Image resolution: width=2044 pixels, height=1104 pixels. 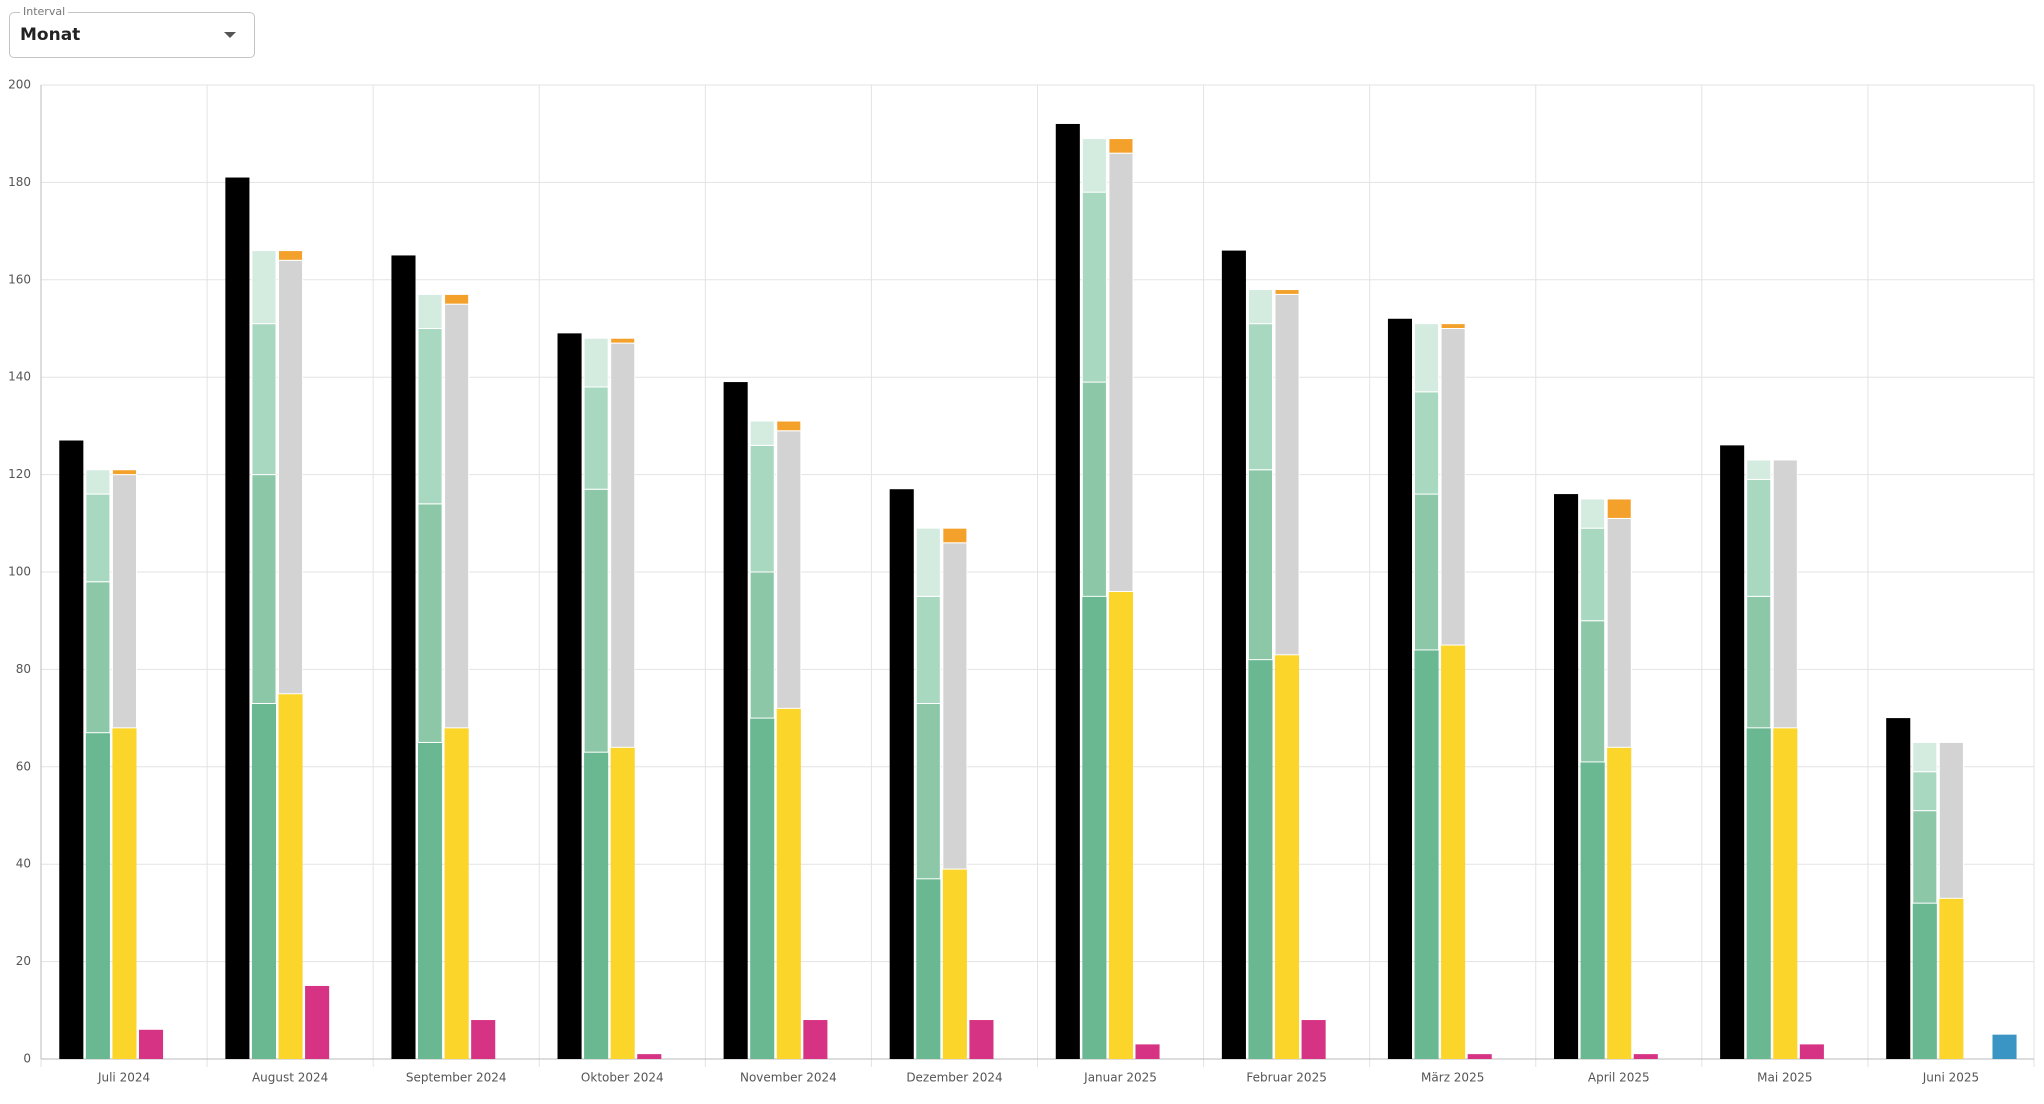 I want to click on dropdown-arrow, so click(x=230, y=35).